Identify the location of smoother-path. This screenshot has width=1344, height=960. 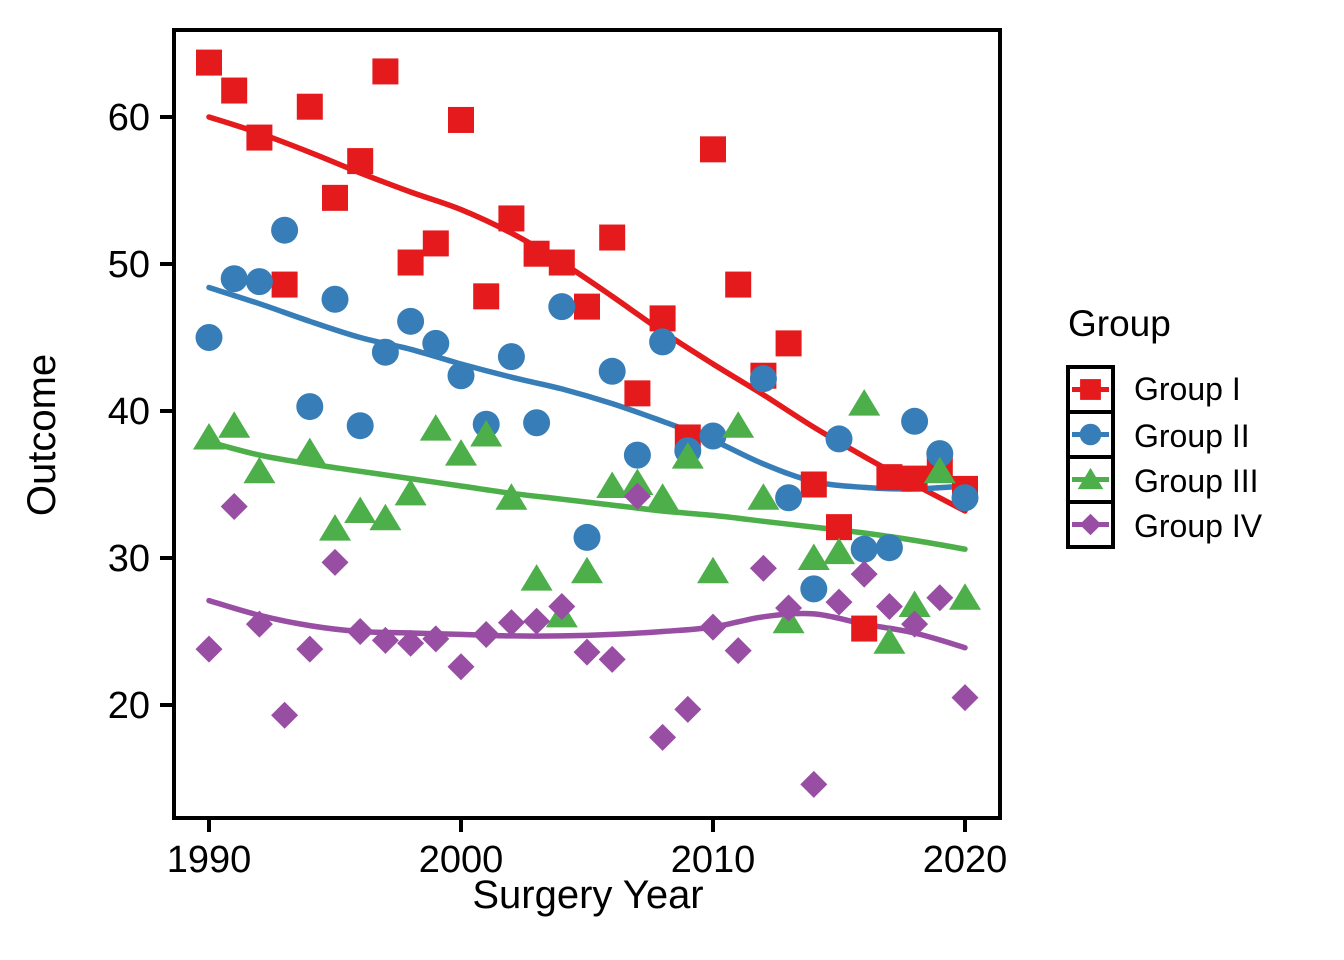
(587, 624).